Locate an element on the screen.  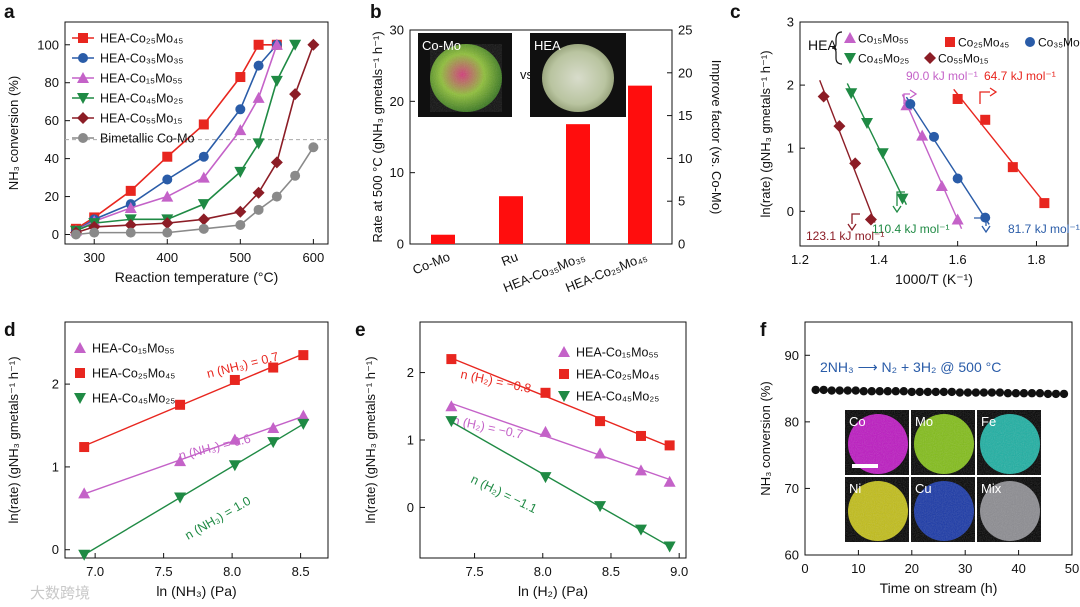
legend-marker is located at coordinates (950, 42).